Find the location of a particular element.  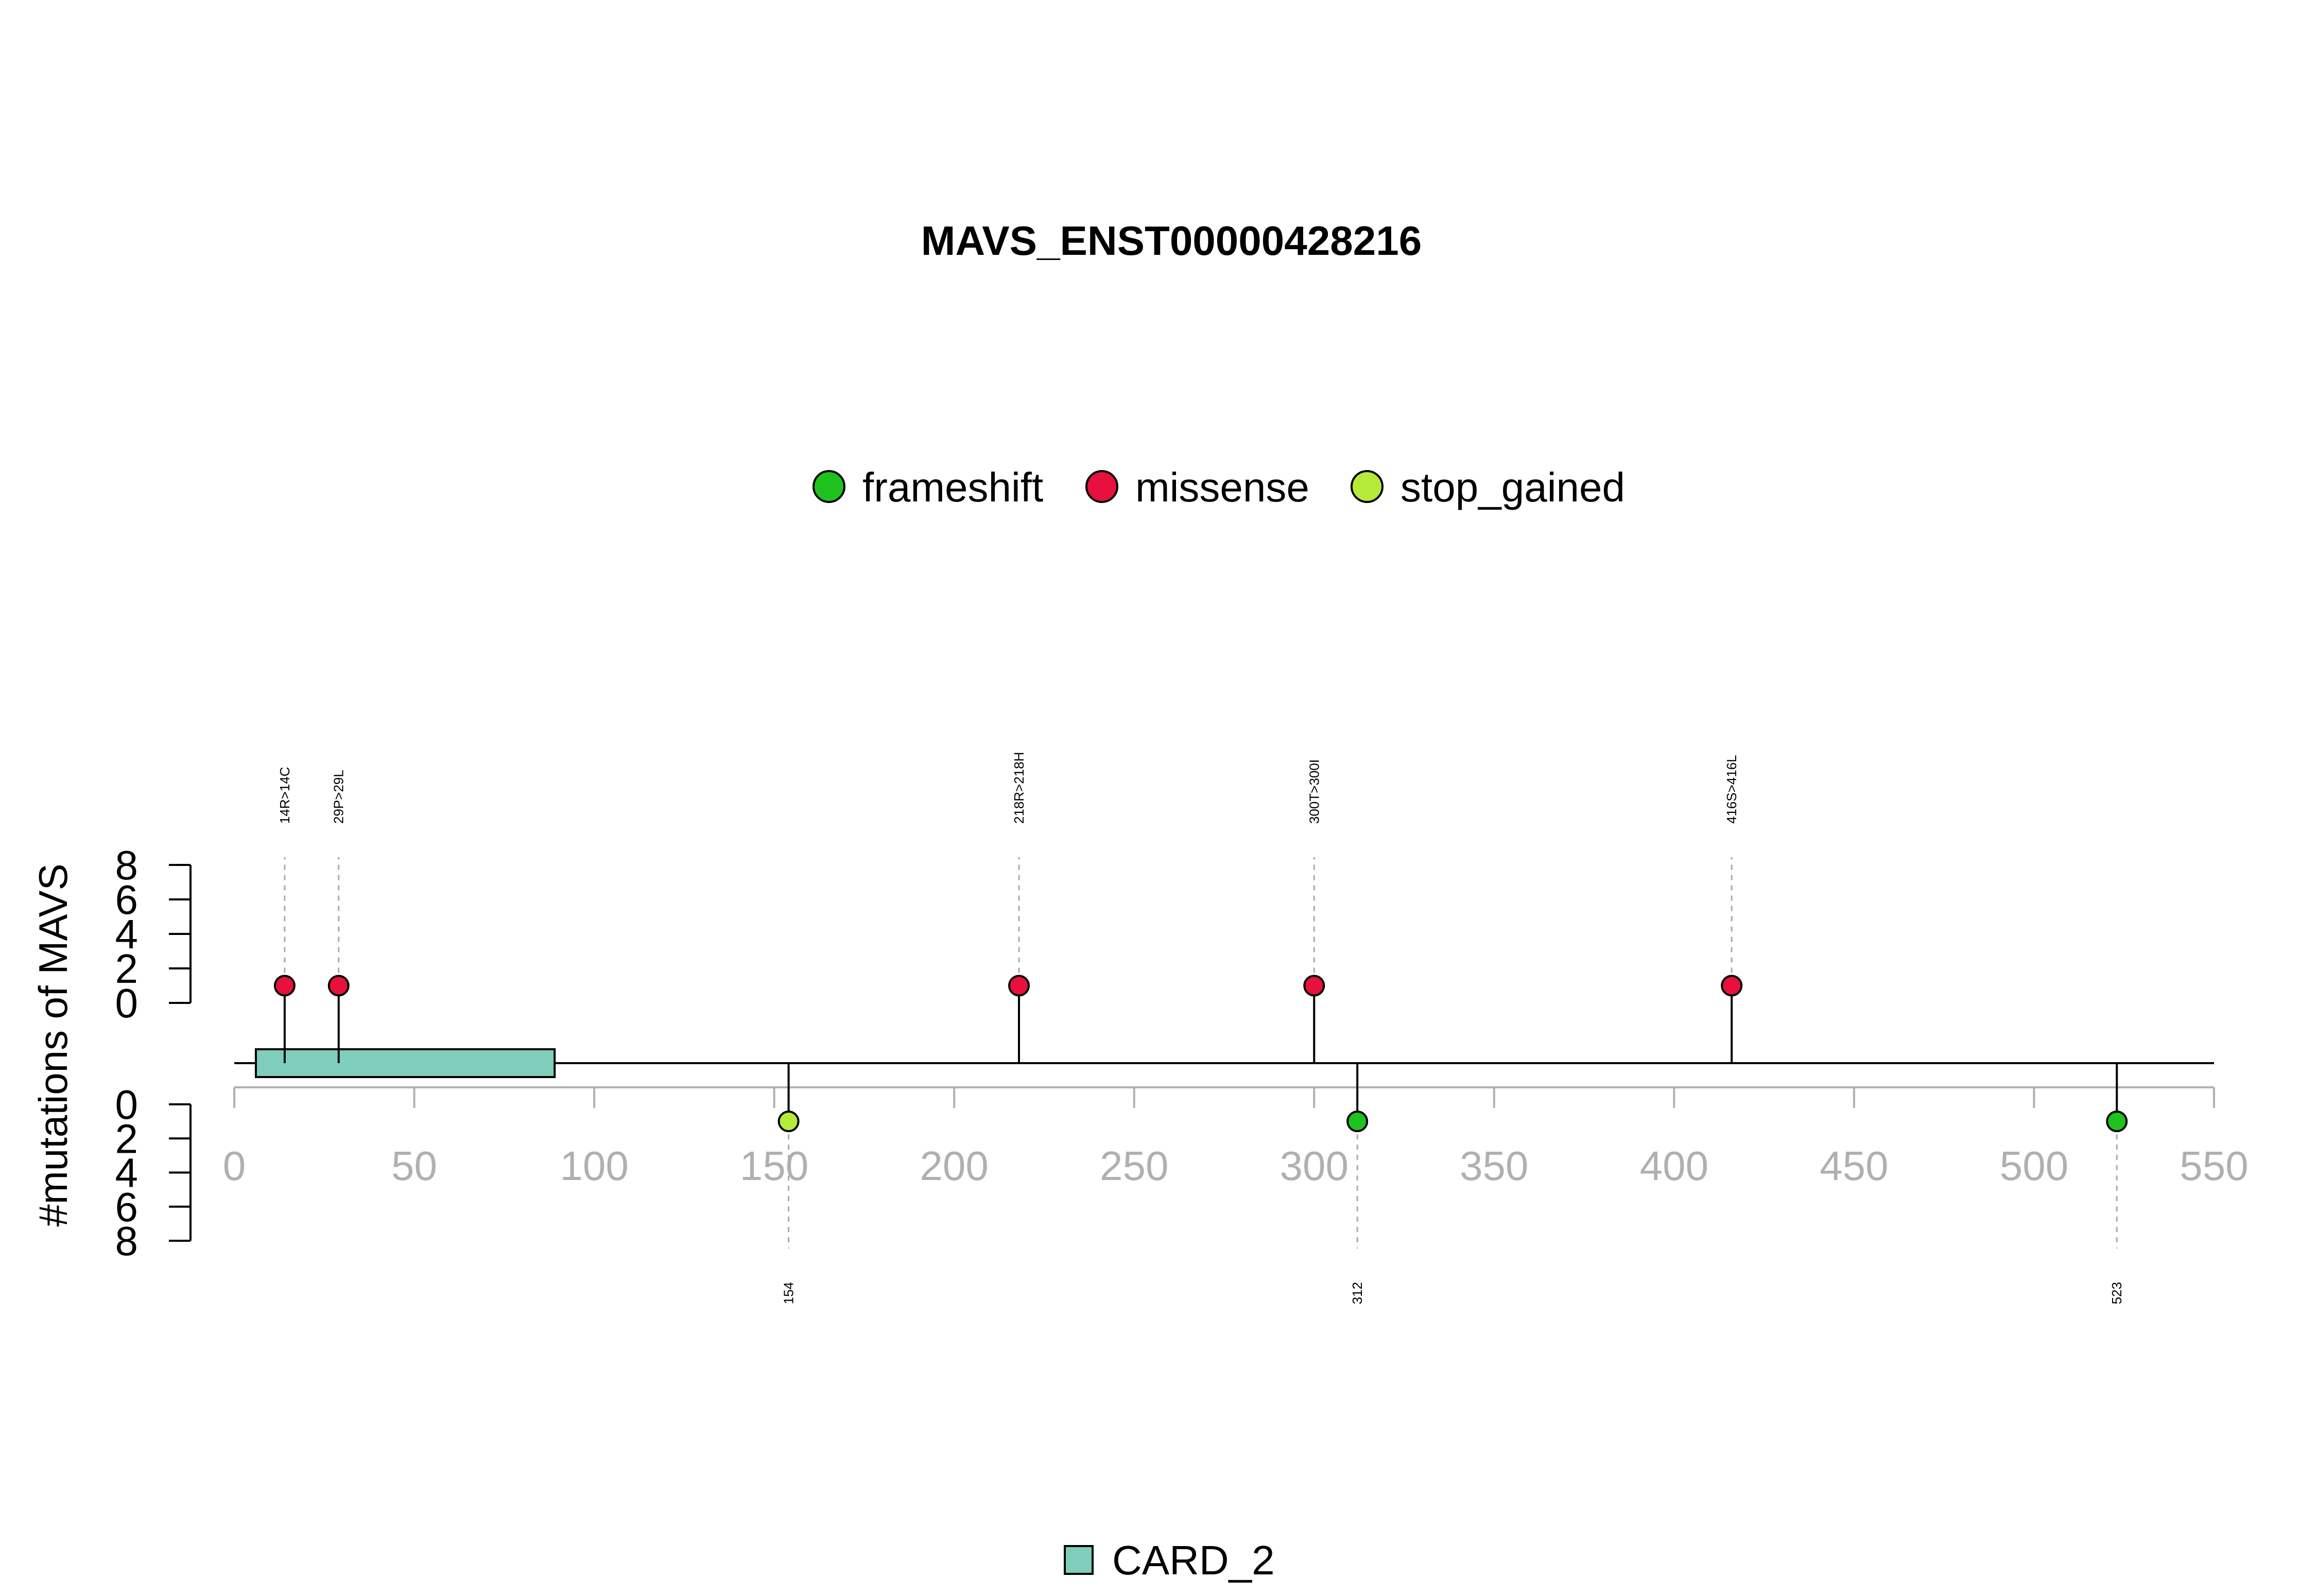

mutation-label: 300T>300I is located at coordinates (1314, 792).